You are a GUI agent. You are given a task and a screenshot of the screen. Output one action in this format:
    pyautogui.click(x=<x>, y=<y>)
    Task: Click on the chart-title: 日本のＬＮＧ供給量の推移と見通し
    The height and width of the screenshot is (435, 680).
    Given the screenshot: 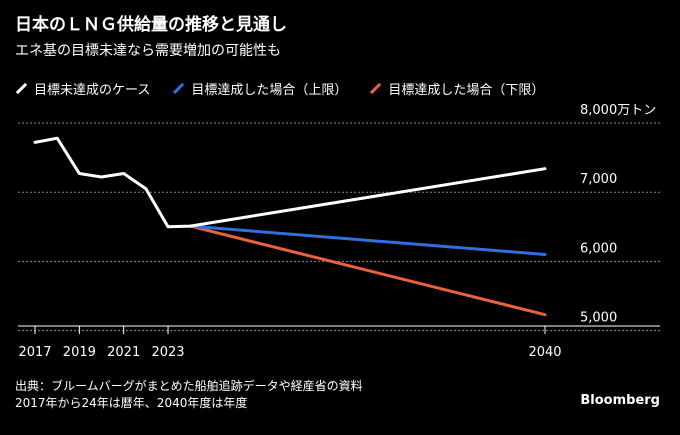 What is the action you would take?
    pyautogui.click(x=151, y=25)
    